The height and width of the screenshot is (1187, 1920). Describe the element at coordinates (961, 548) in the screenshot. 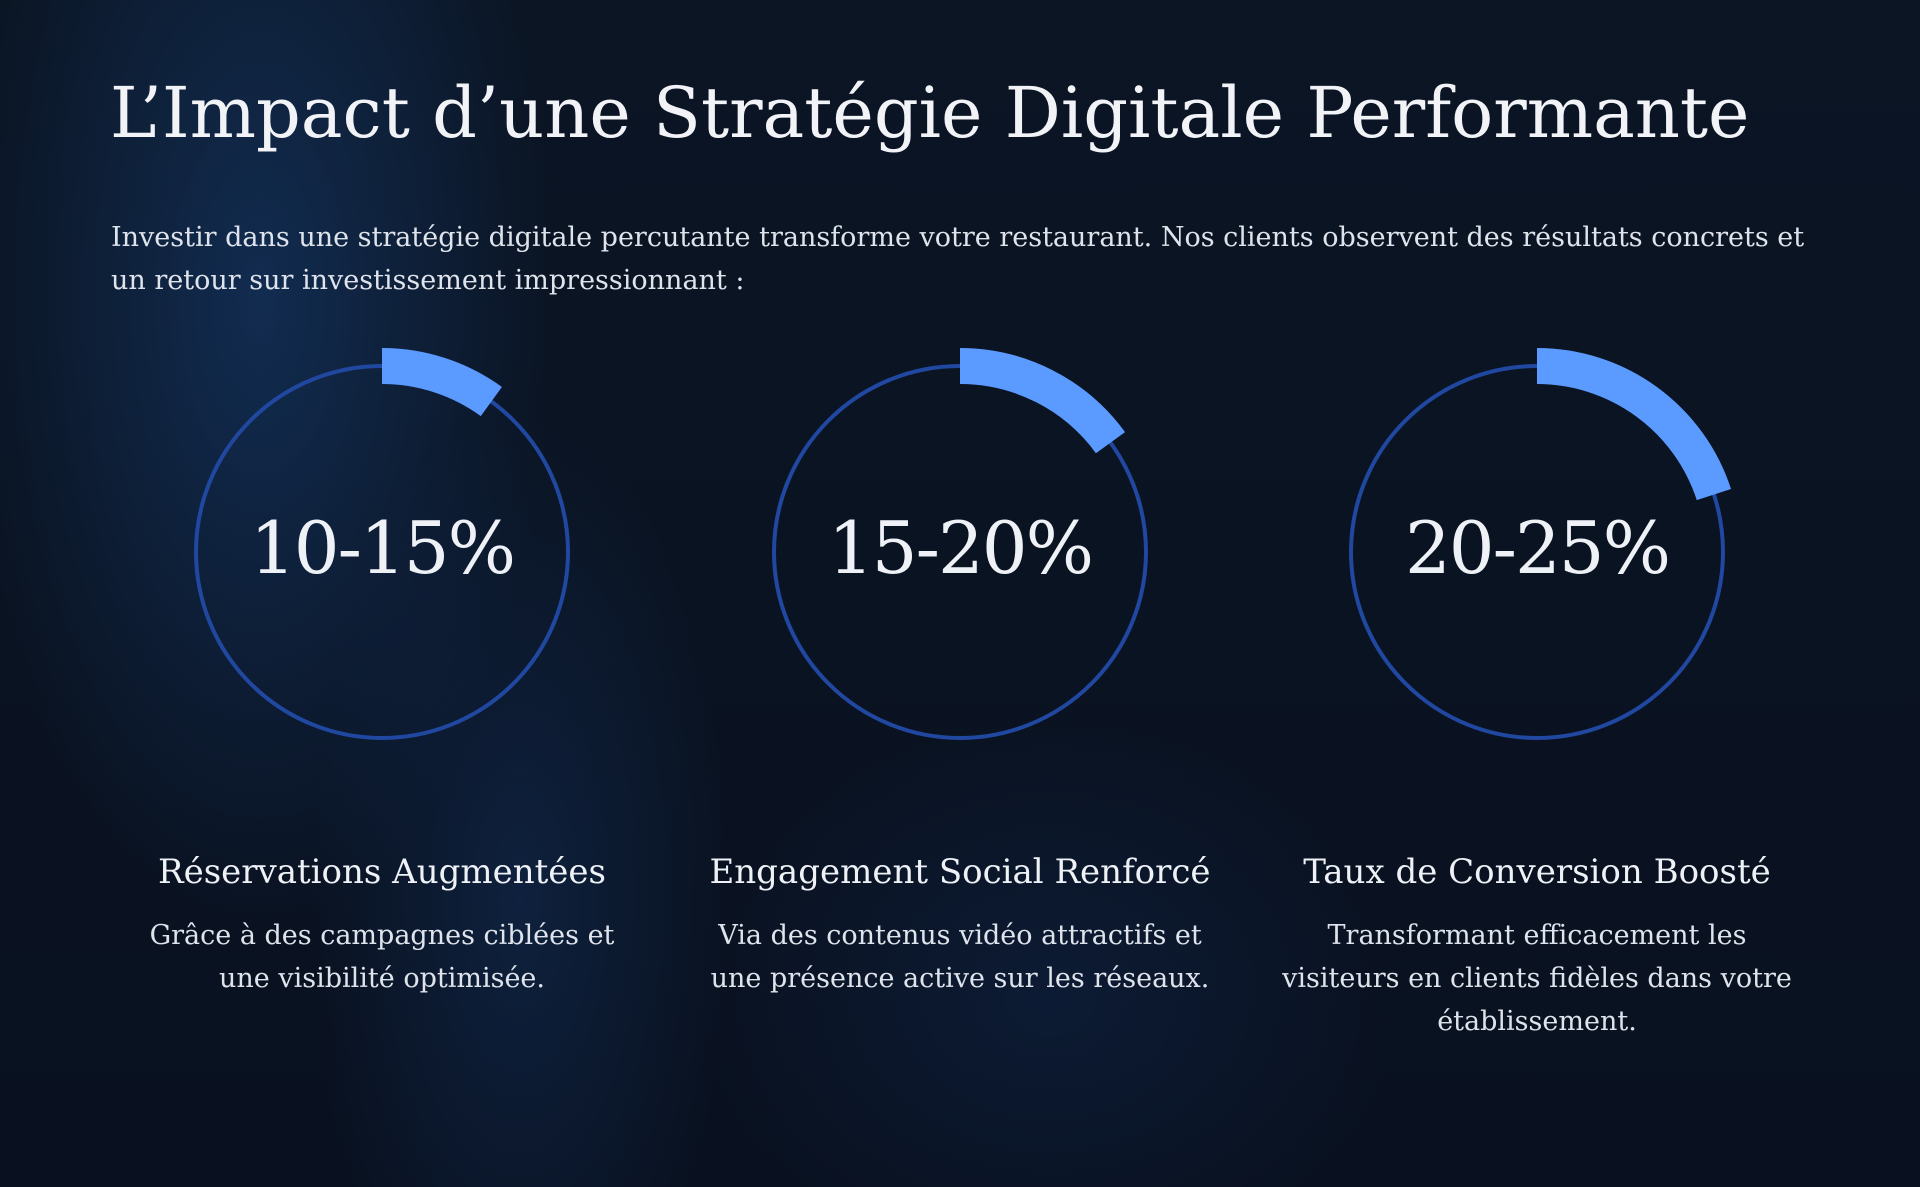

I see `stat-value: 15-20%` at that location.